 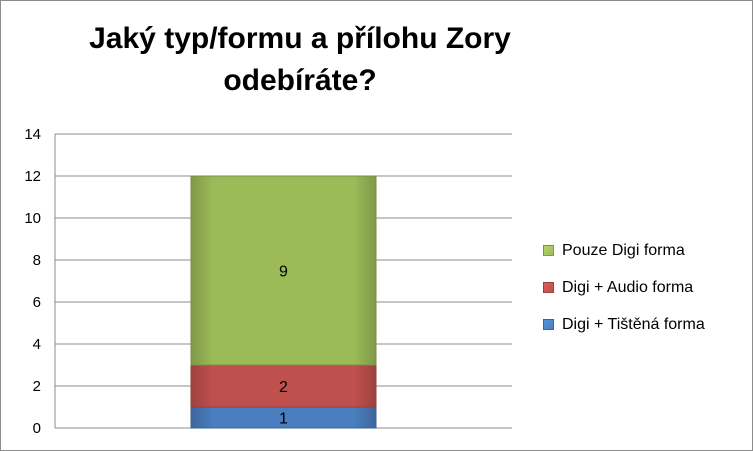 I want to click on chart-title: Jaký typ/formu a přílohu Zory odebíráte?, so click(x=300, y=60).